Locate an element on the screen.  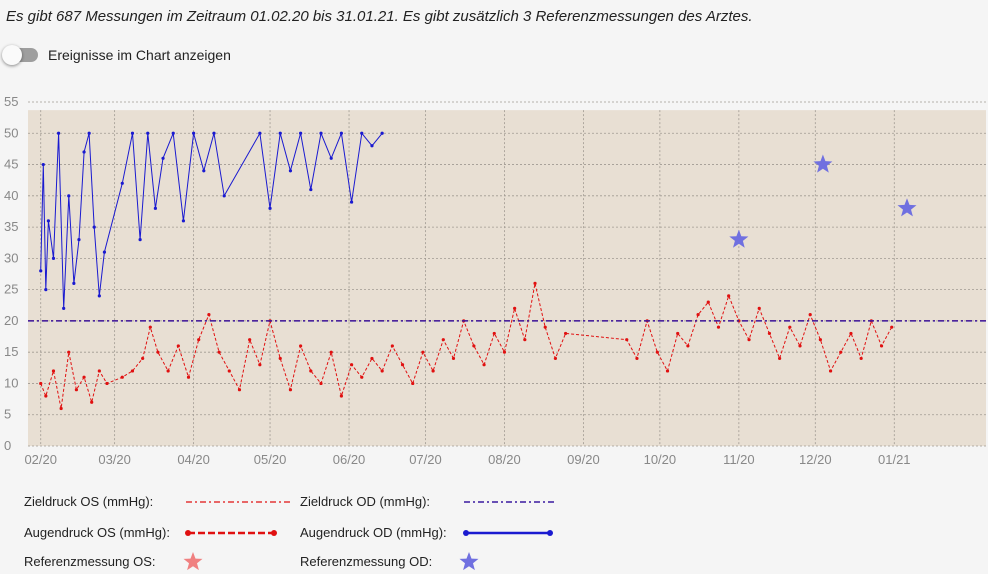
y-tick-label: 25 is located at coordinates (11, 289).